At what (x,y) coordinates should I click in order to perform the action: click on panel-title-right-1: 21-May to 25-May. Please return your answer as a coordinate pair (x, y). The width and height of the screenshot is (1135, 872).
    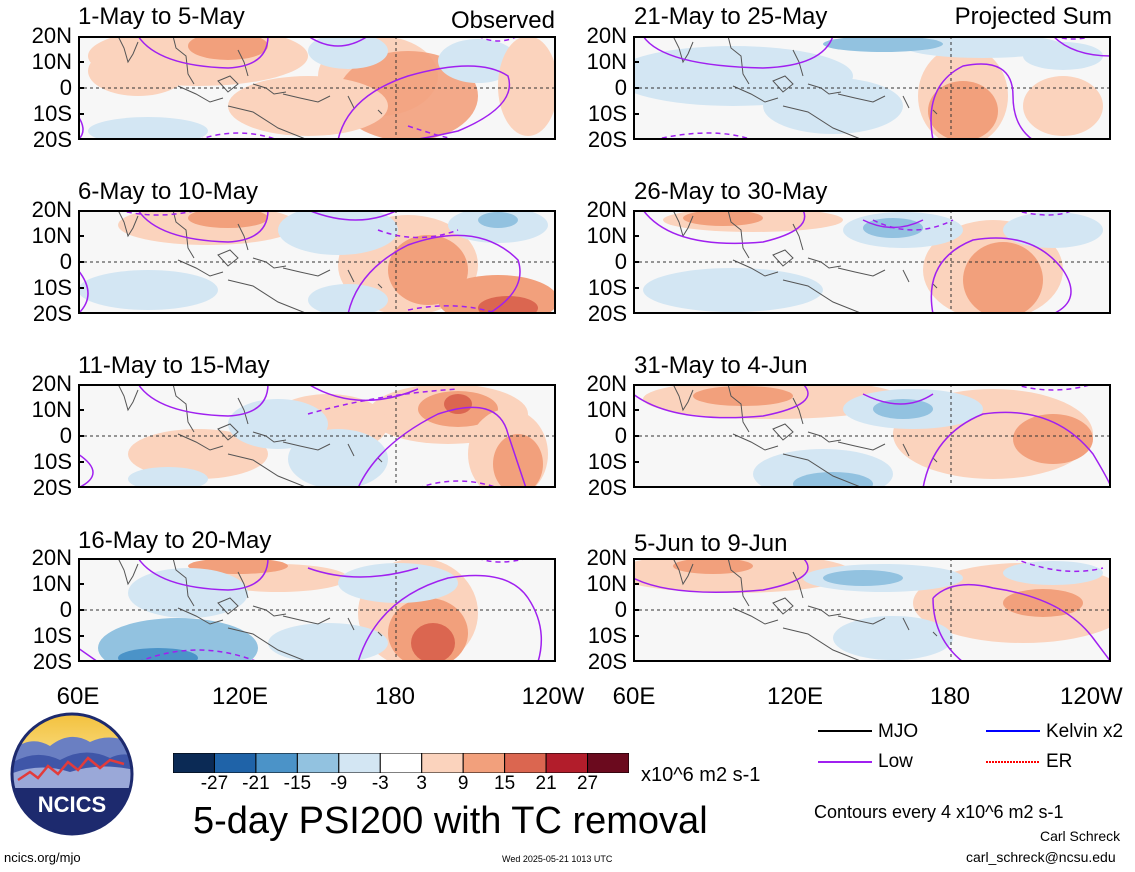
    Looking at the image, I should click on (731, 16).